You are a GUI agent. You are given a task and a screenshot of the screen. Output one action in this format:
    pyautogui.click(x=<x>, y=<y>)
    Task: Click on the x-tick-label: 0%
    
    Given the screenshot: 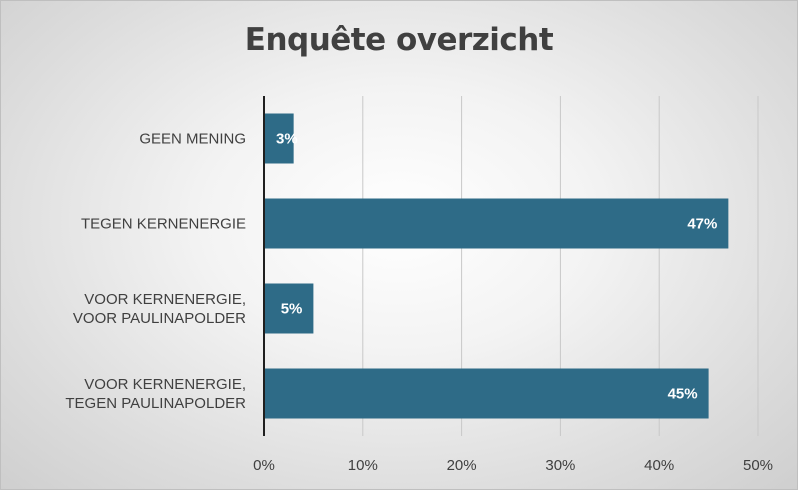 What is the action you would take?
    pyautogui.click(x=264, y=465)
    